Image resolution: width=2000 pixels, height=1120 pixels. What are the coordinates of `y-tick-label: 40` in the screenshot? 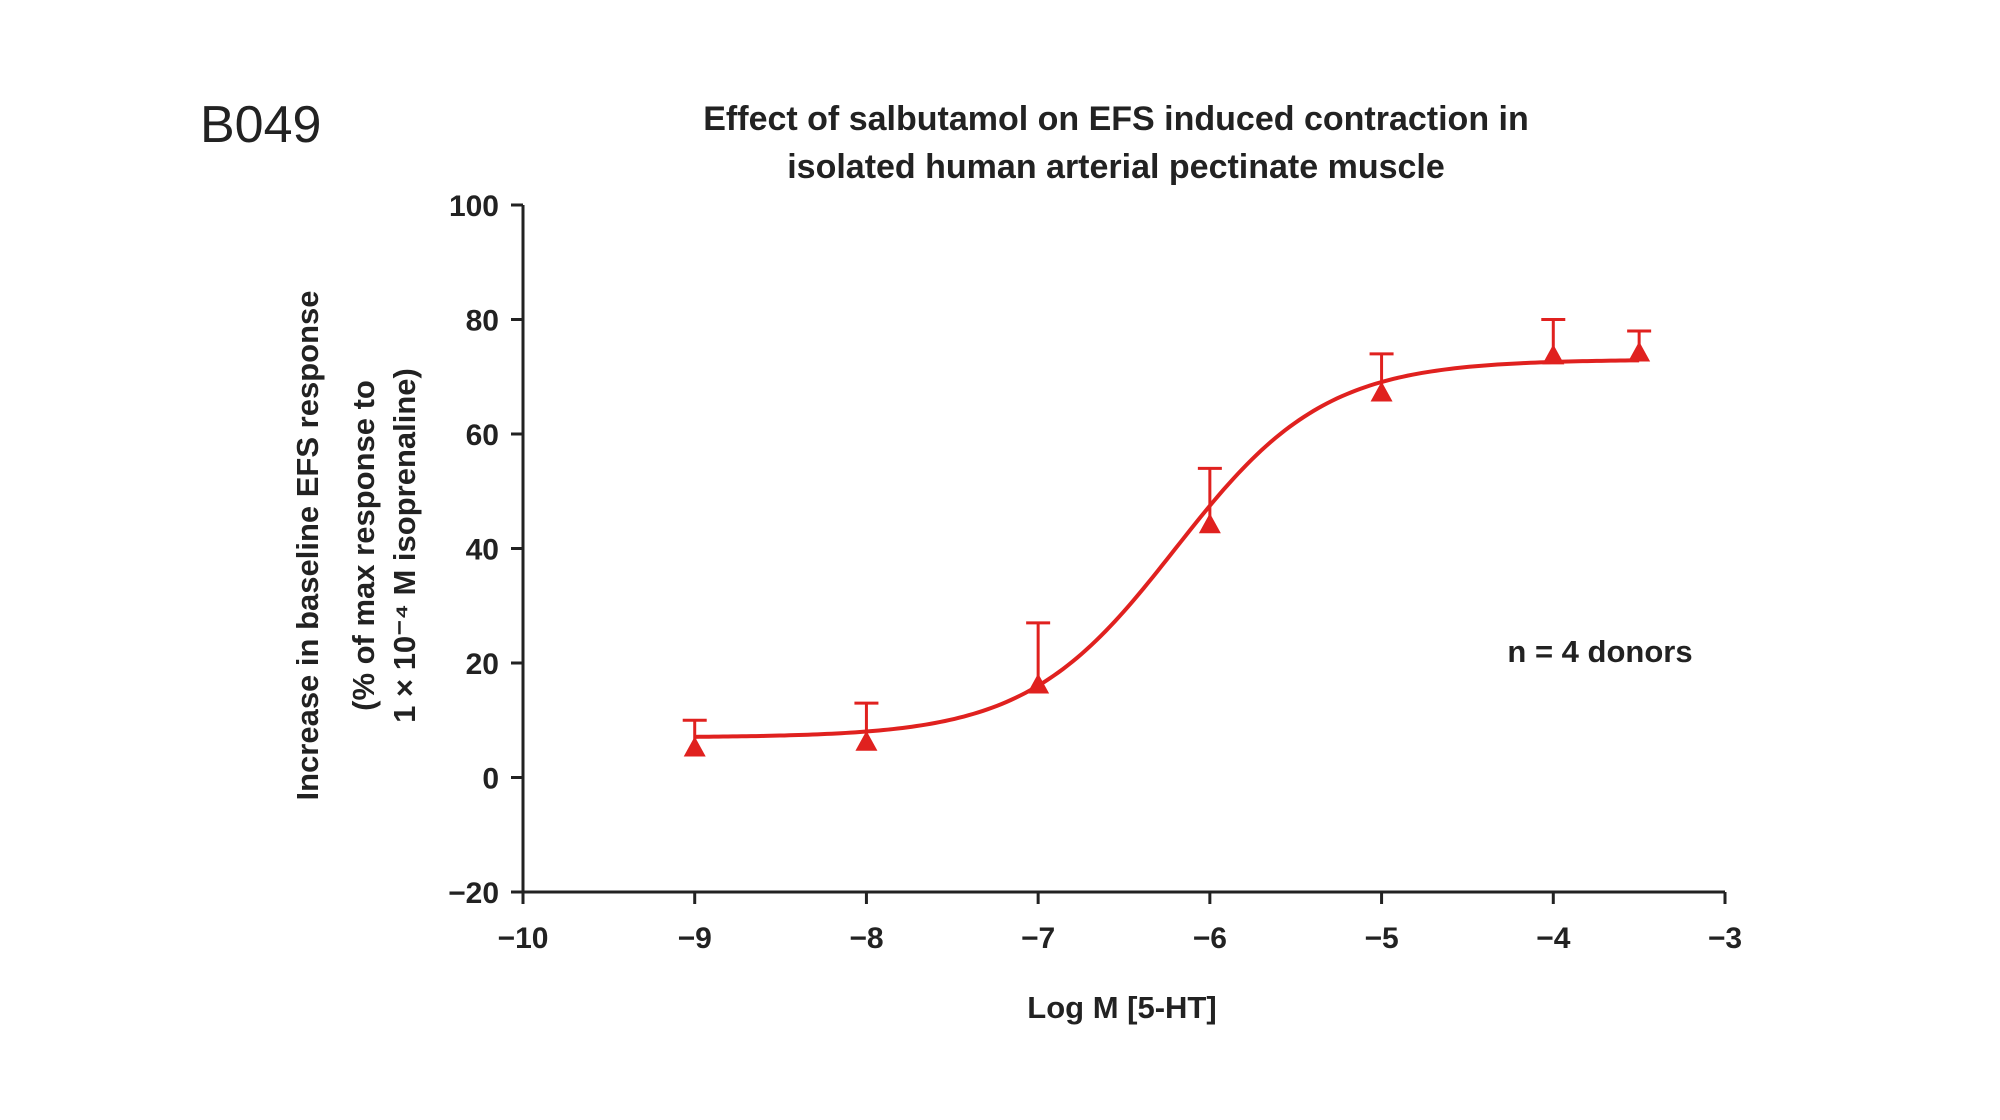 It's located at (482, 550).